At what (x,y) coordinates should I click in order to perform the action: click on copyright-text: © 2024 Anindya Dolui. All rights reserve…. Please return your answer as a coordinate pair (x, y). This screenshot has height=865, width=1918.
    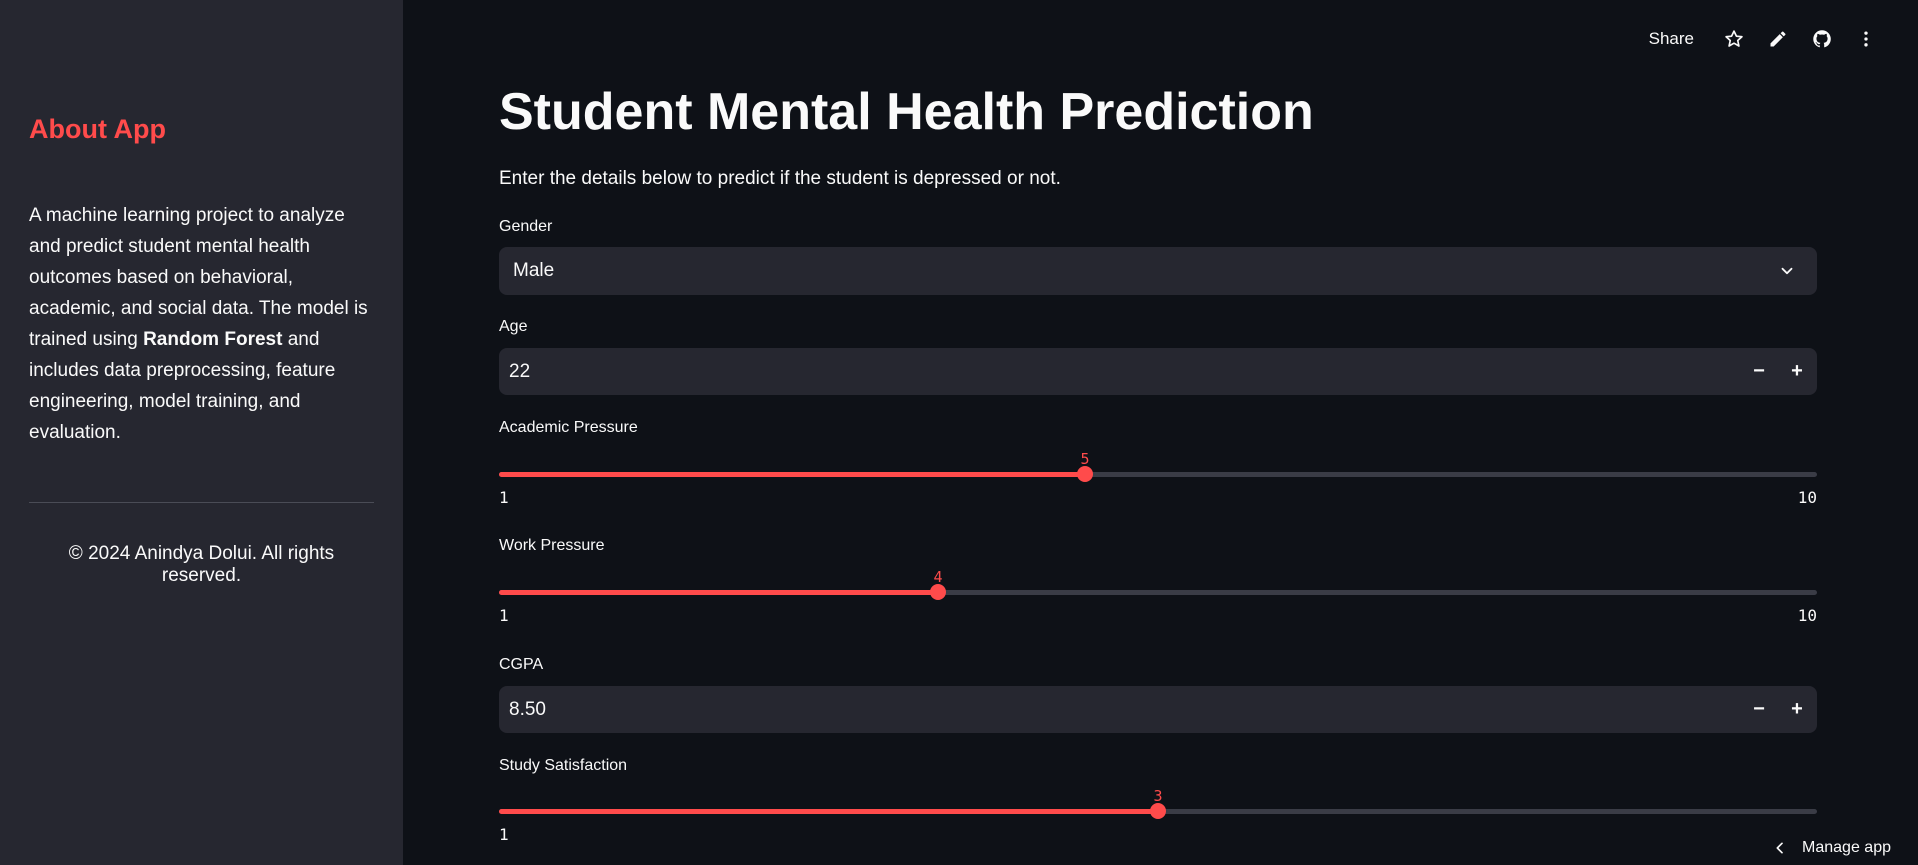
    Looking at the image, I should click on (201, 564).